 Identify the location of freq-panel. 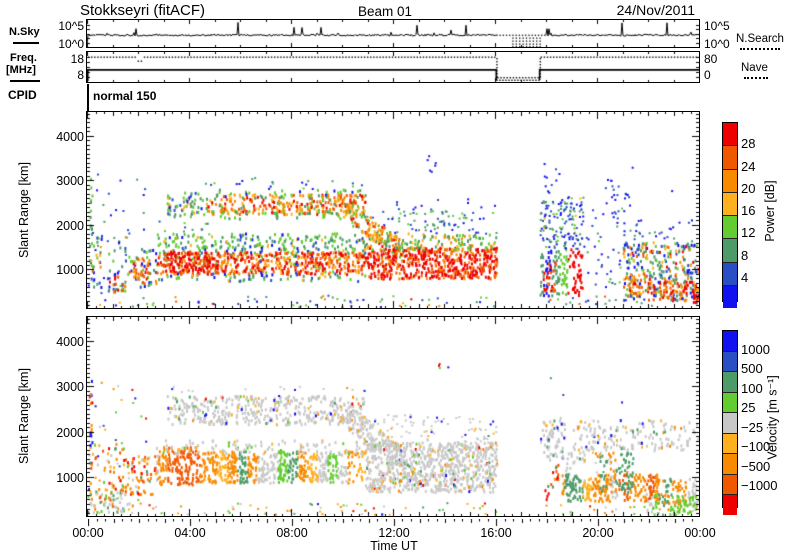
(393, 67).